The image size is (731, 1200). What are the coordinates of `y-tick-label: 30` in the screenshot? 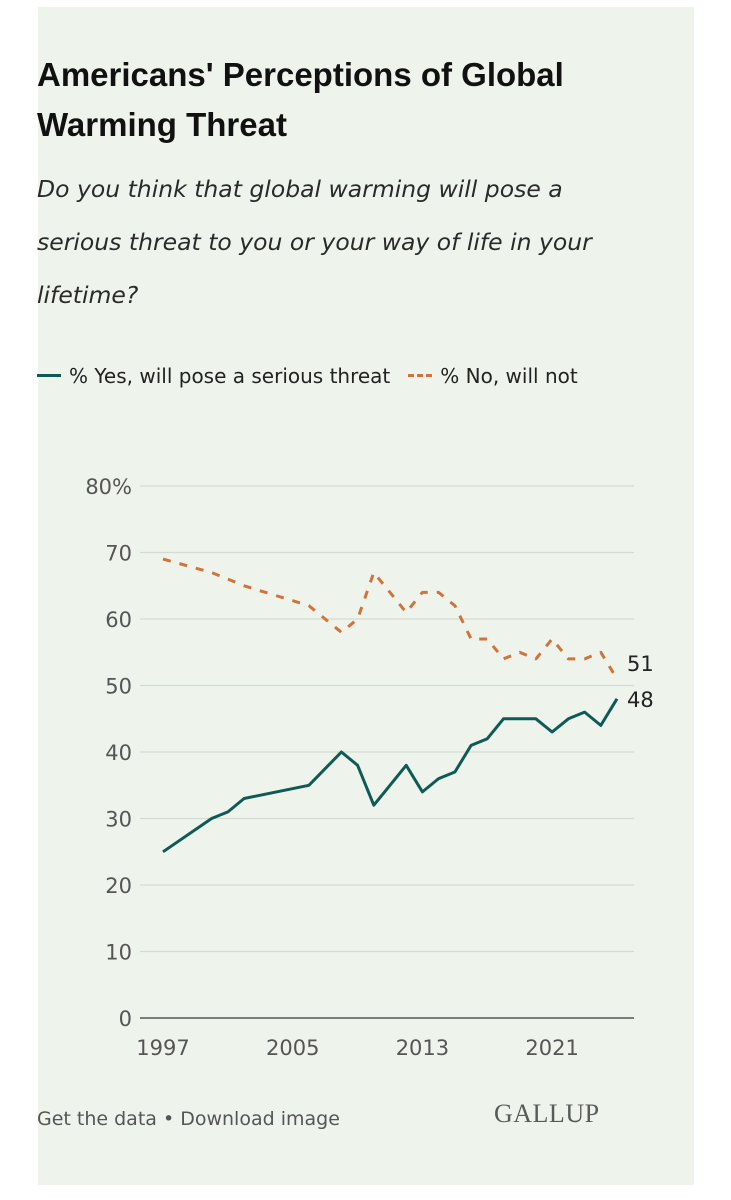 It's located at (118, 820).